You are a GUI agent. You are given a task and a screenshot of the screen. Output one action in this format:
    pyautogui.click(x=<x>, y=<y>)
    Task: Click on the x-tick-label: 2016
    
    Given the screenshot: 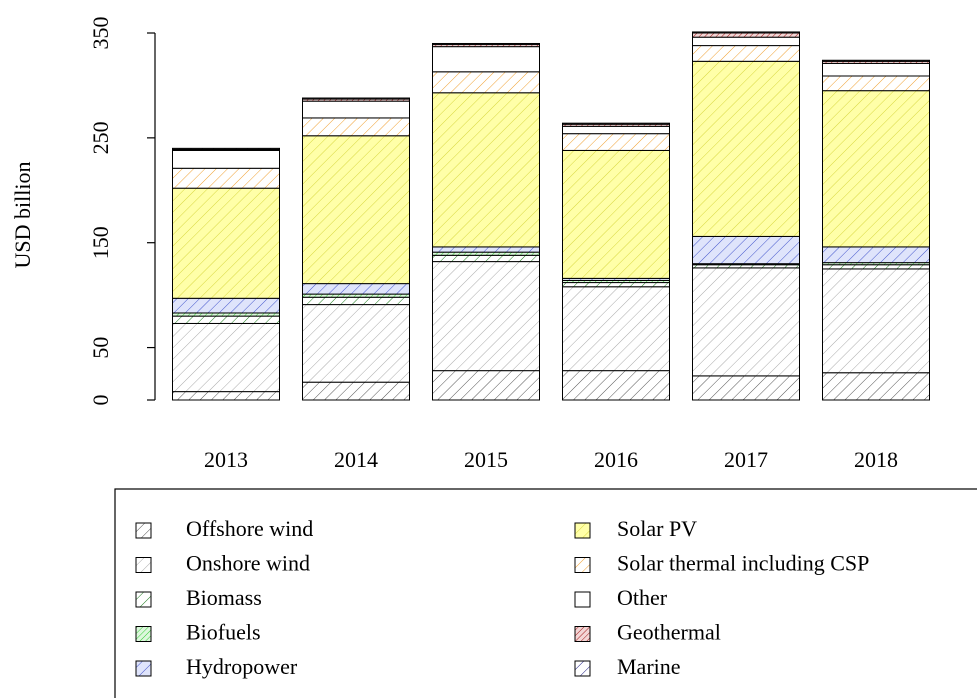 What is the action you would take?
    pyautogui.click(x=616, y=459)
    